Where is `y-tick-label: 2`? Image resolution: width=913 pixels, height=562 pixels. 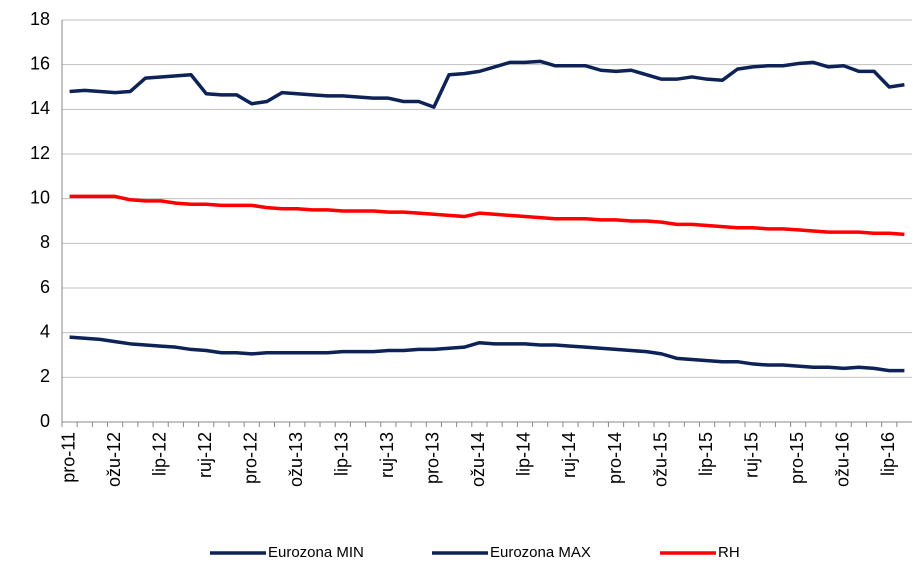
y-tick-label: 2 is located at coordinates (45, 376).